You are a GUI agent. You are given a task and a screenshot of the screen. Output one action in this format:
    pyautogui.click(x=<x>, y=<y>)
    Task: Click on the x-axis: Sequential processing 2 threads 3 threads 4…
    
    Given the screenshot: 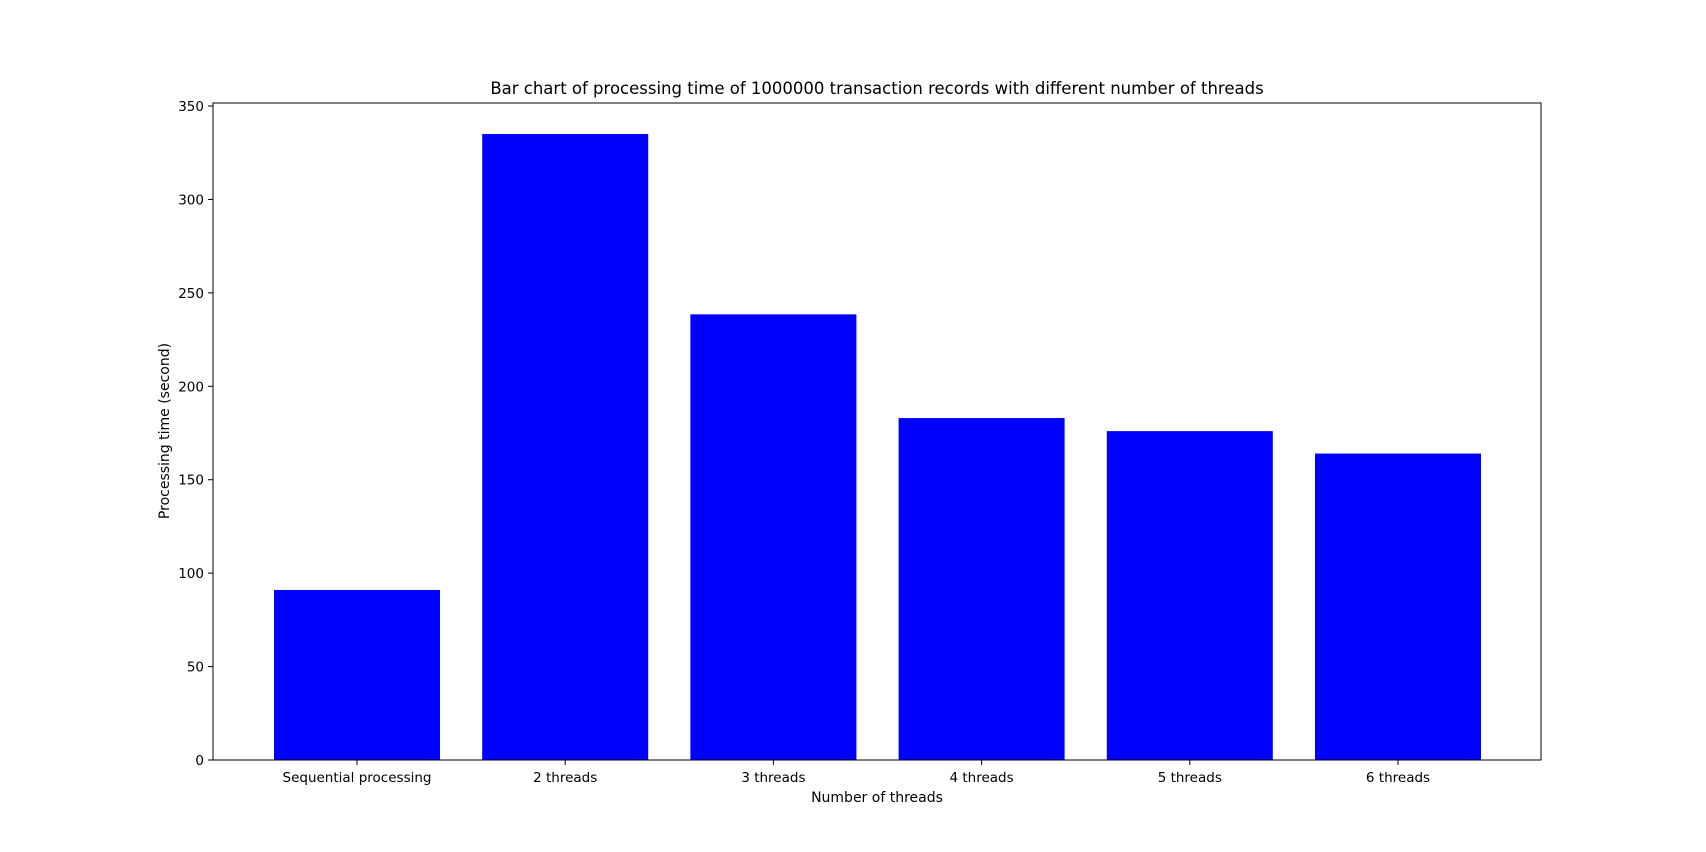 What is the action you would take?
    pyautogui.click(x=856, y=773)
    